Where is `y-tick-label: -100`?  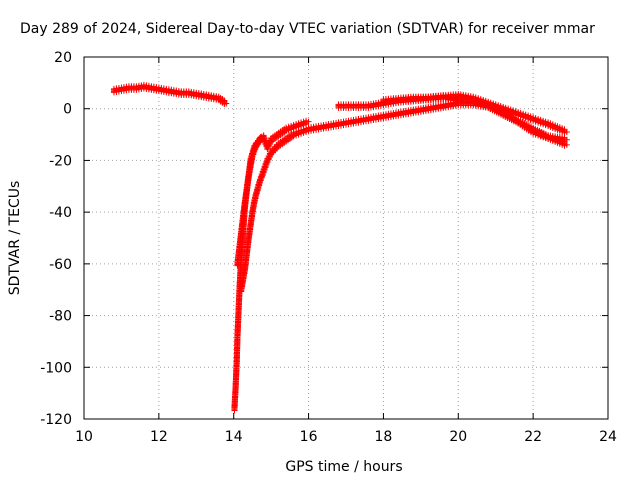 y-tick-label: -100 is located at coordinates (56, 368).